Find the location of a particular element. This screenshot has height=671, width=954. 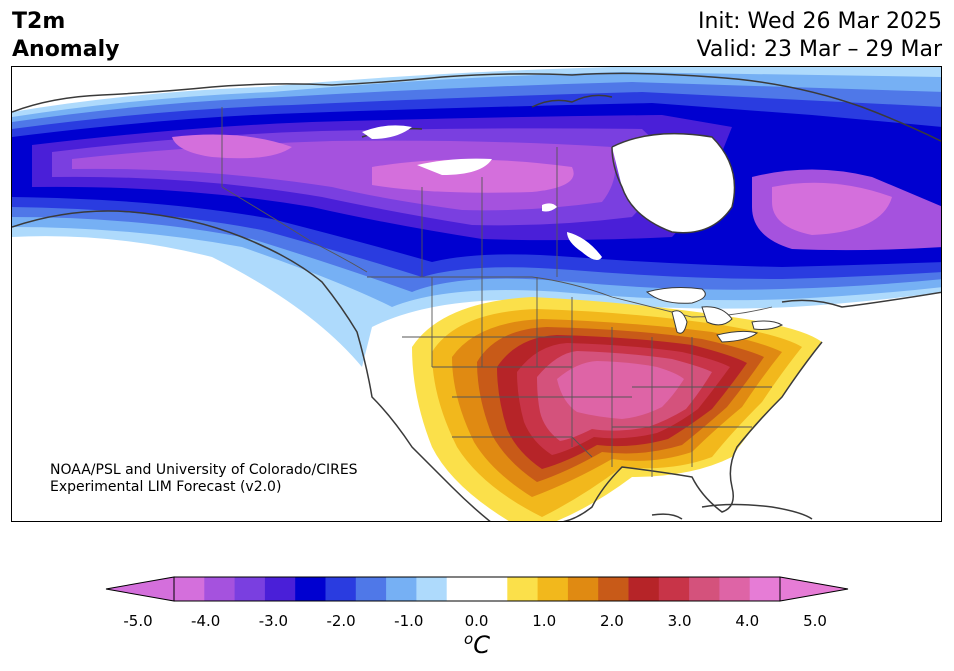

colorbar-tick-label: -4.0 is located at coordinates (206, 621).